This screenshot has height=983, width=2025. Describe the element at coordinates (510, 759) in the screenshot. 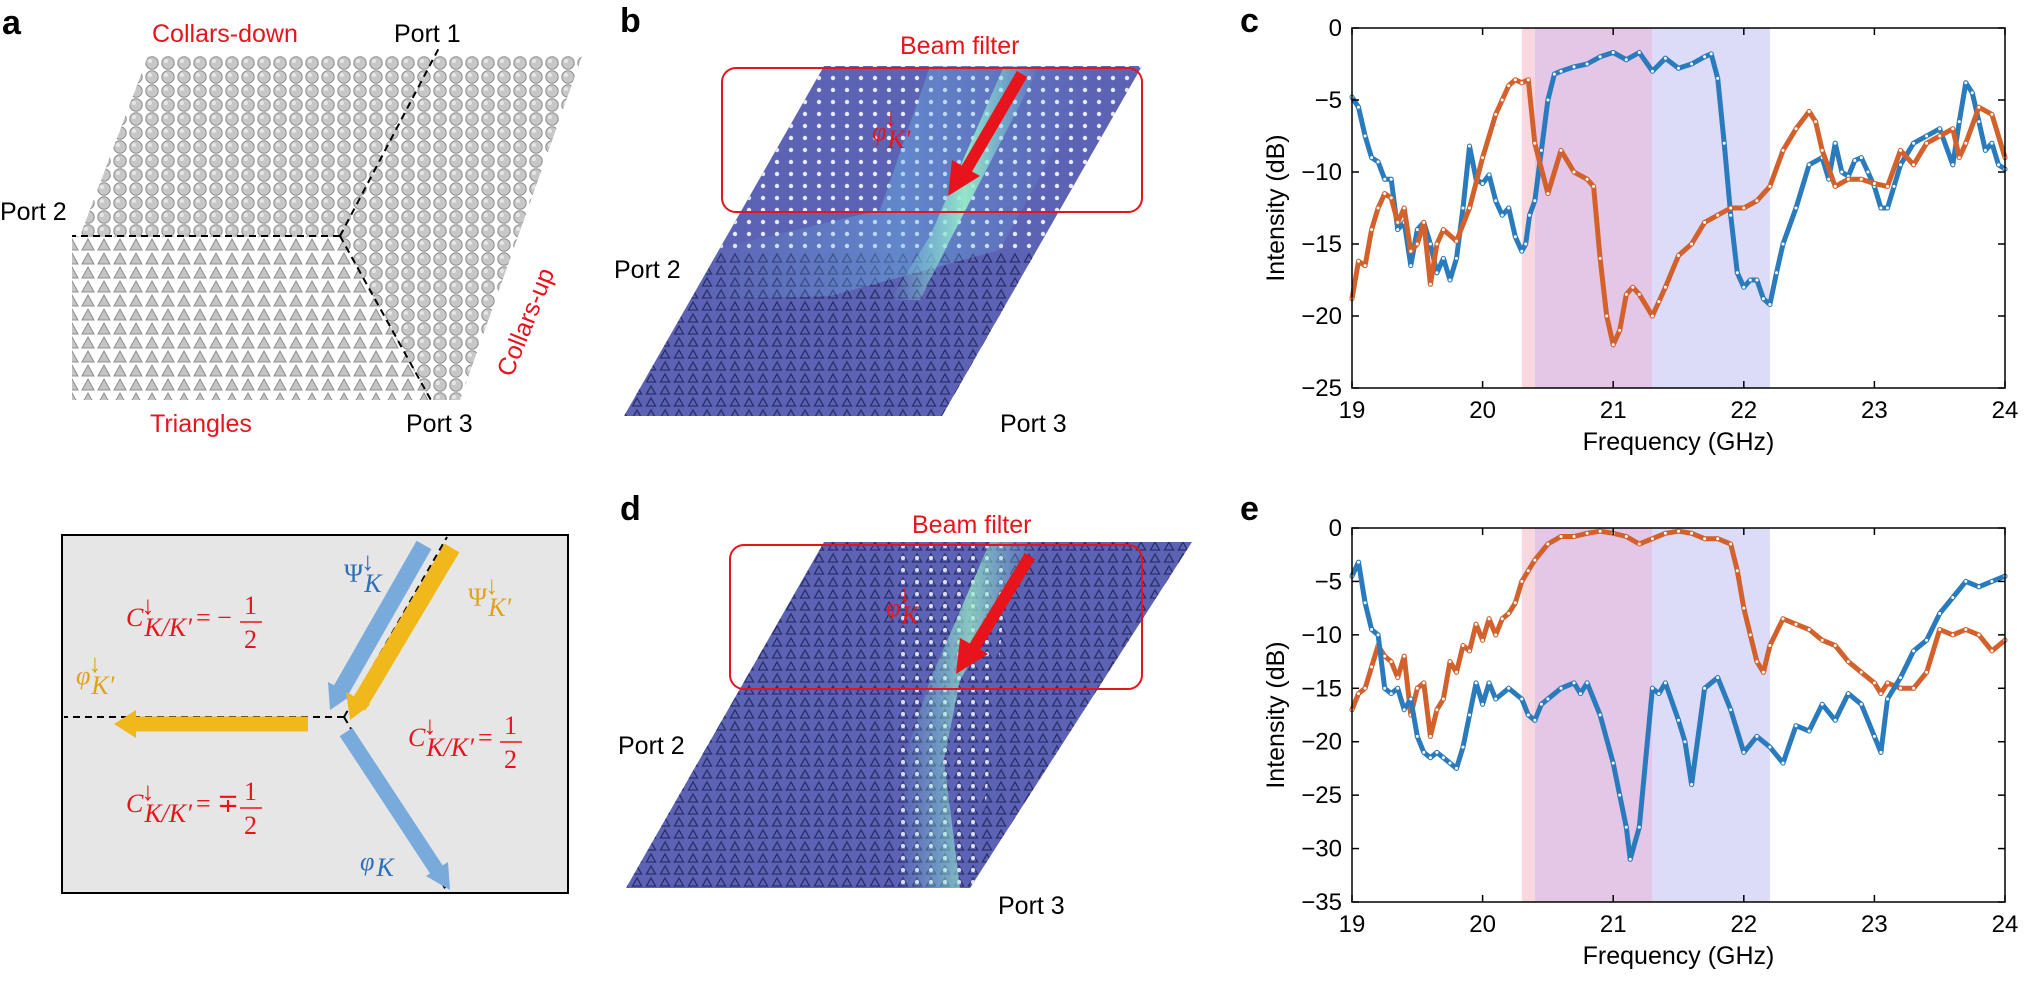

I see `svg-text: 2` at that location.